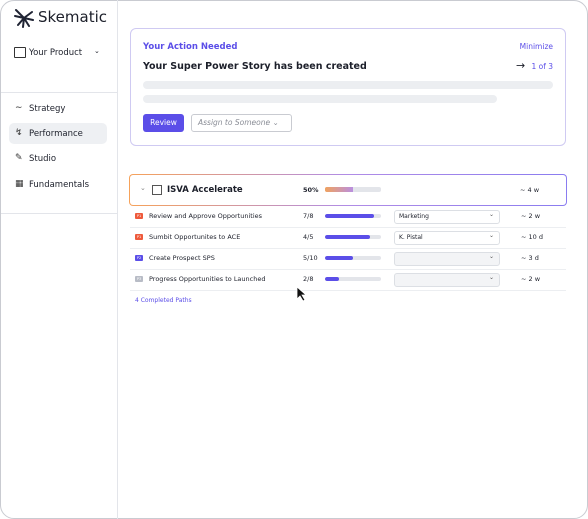 This screenshot has height=519, width=588. What do you see at coordinates (521, 65) in the screenshot?
I see `next-arrow: →` at bounding box center [521, 65].